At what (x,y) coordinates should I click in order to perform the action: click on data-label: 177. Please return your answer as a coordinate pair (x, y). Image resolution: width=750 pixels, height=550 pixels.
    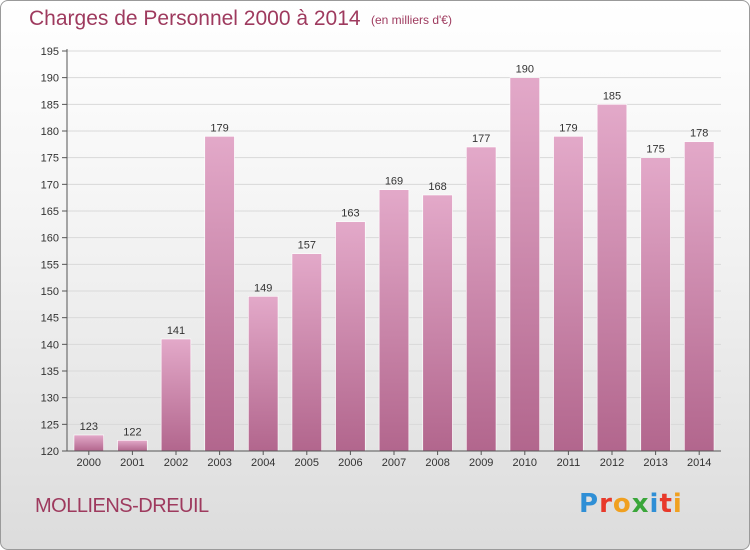
    Looking at the image, I should click on (481, 139).